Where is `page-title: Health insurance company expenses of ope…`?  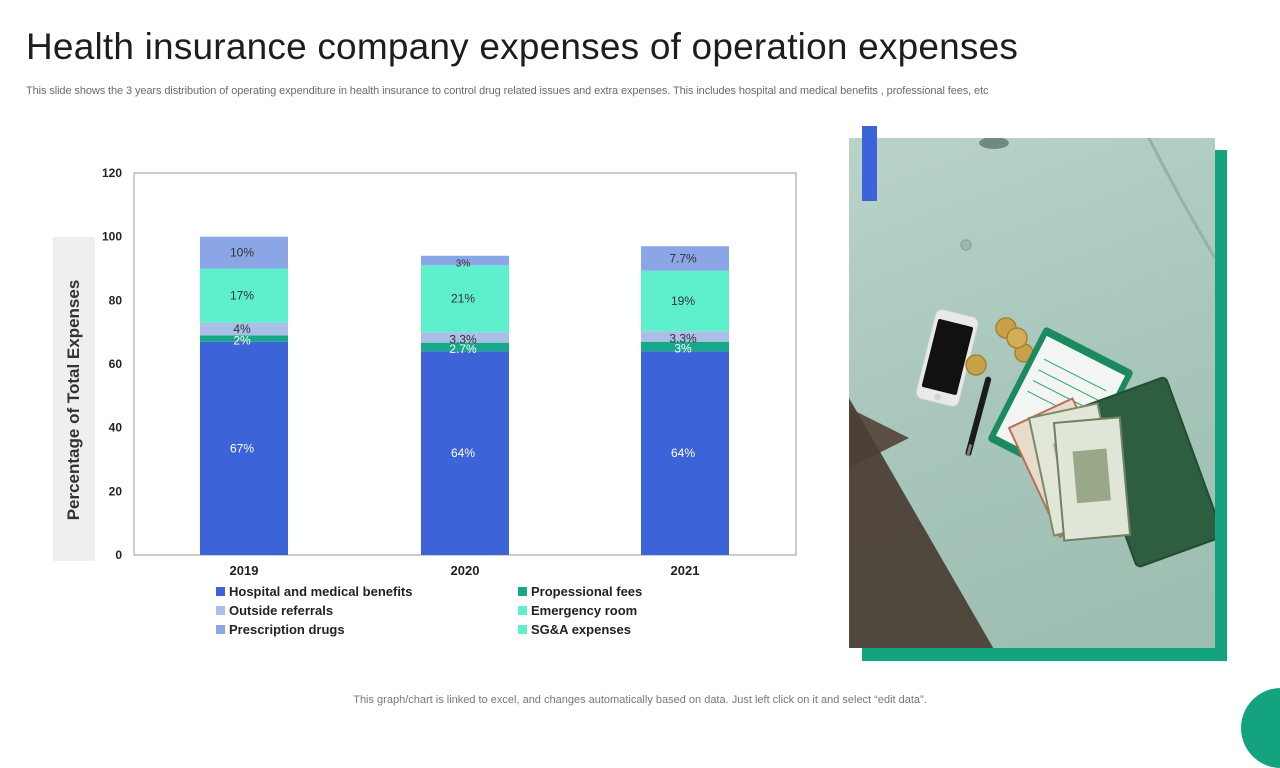
page-title: Health insurance company expenses of ope… is located at coordinates (522, 46).